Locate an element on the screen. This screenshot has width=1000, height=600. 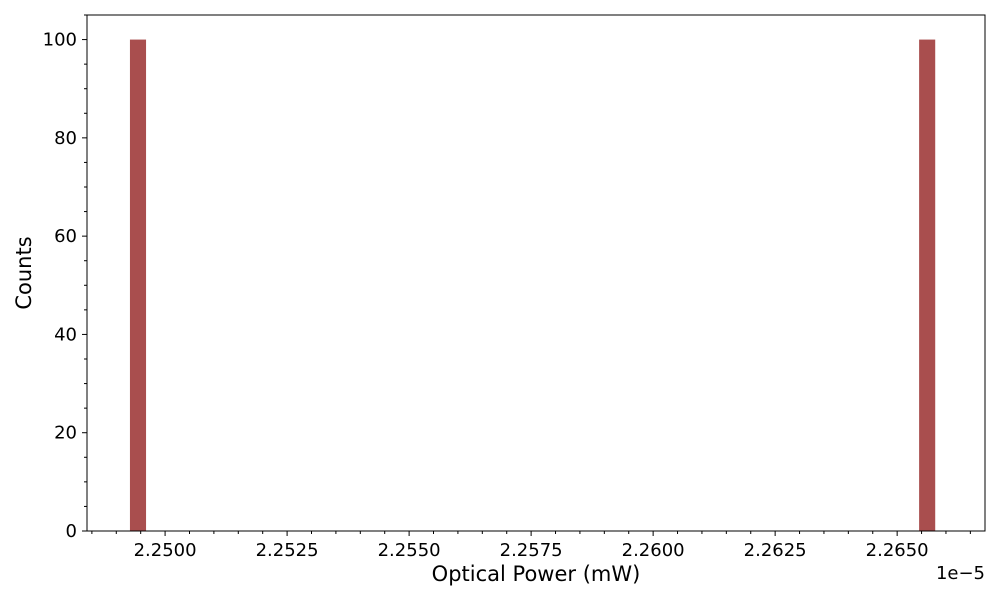
x-tick-label: 2.2625 is located at coordinates (775, 550).